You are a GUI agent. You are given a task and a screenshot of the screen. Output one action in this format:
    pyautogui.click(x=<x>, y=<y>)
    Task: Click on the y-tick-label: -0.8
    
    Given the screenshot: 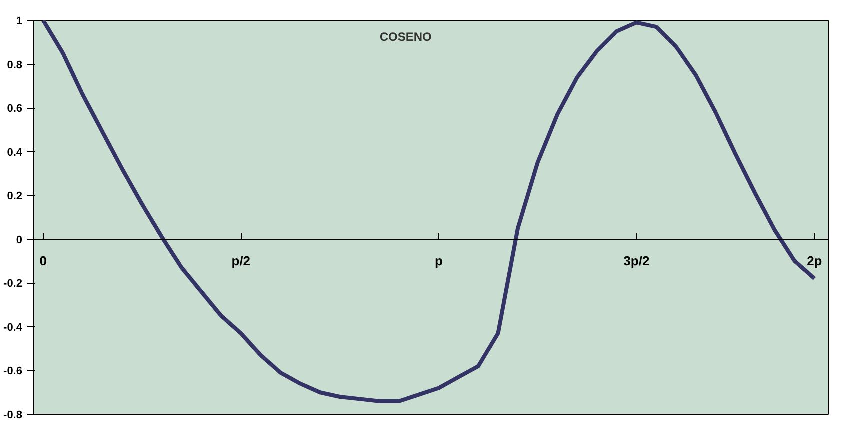 What is the action you would take?
    pyautogui.click(x=13, y=416)
    